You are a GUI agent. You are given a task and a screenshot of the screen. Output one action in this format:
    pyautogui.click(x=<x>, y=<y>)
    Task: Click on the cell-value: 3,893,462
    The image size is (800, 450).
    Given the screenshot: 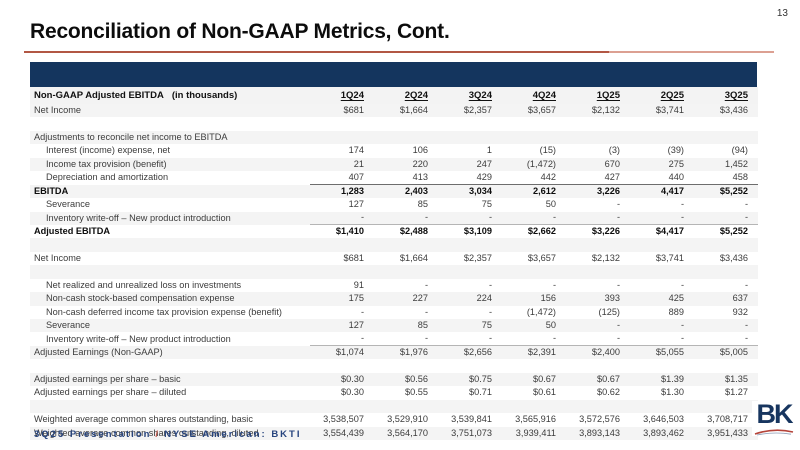 What is the action you would take?
    pyautogui.click(x=663, y=432)
    